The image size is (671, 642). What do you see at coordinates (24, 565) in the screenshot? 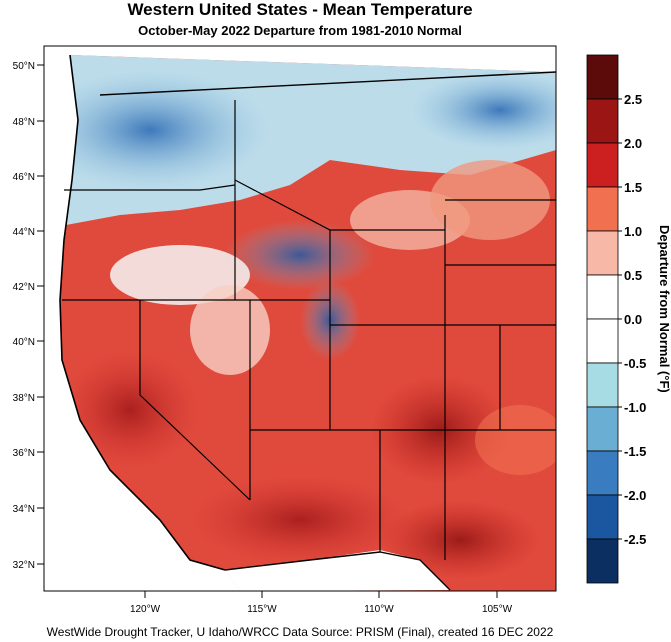
I see `lat-label-32: 32°N` at bounding box center [24, 565].